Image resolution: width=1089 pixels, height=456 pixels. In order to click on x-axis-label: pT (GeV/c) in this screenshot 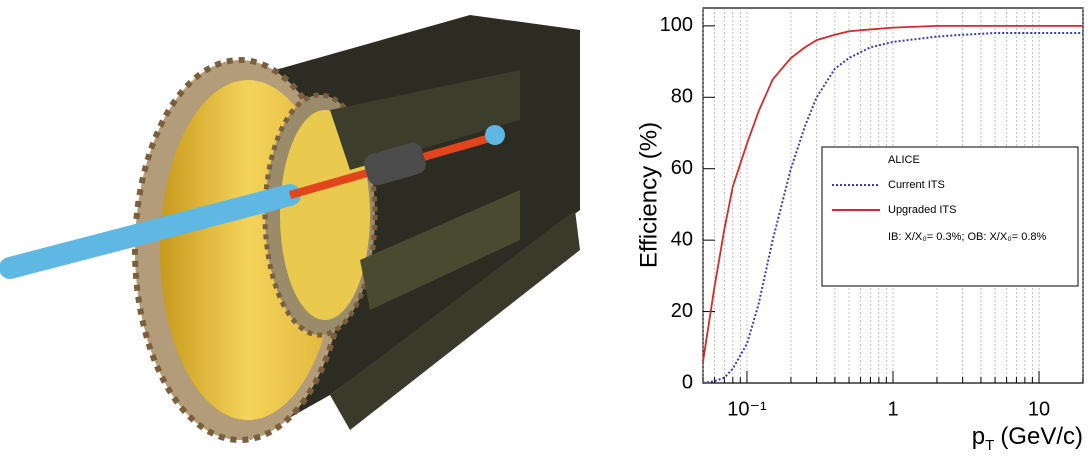, I will do `click(1027, 438)`.